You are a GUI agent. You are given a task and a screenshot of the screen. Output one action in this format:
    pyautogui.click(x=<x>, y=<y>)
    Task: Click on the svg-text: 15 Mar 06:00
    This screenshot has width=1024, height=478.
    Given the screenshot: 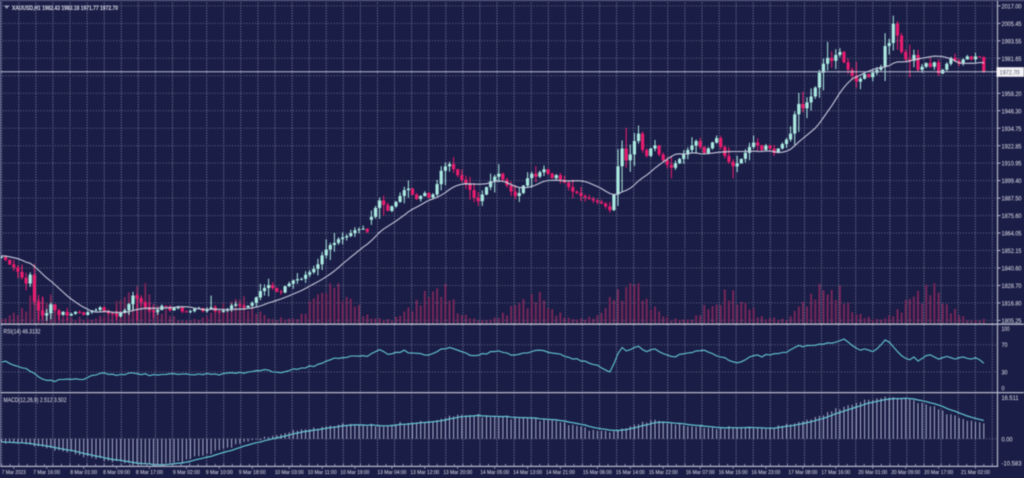 What is the action you would take?
    pyautogui.click(x=597, y=473)
    